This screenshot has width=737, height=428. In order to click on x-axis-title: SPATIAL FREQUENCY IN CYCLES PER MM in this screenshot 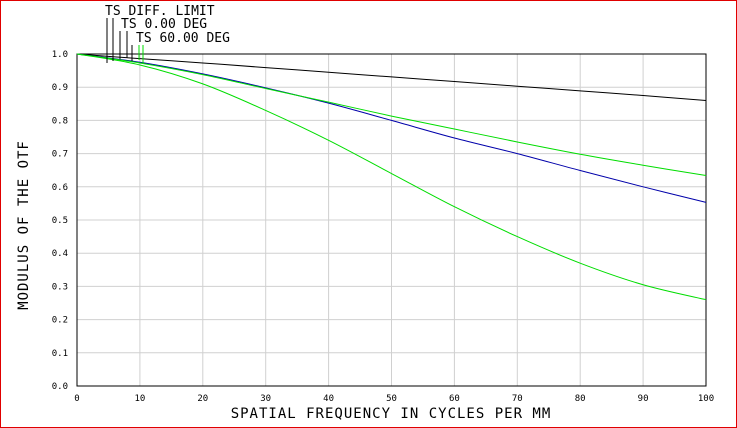, I will do `click(391, 414)`.